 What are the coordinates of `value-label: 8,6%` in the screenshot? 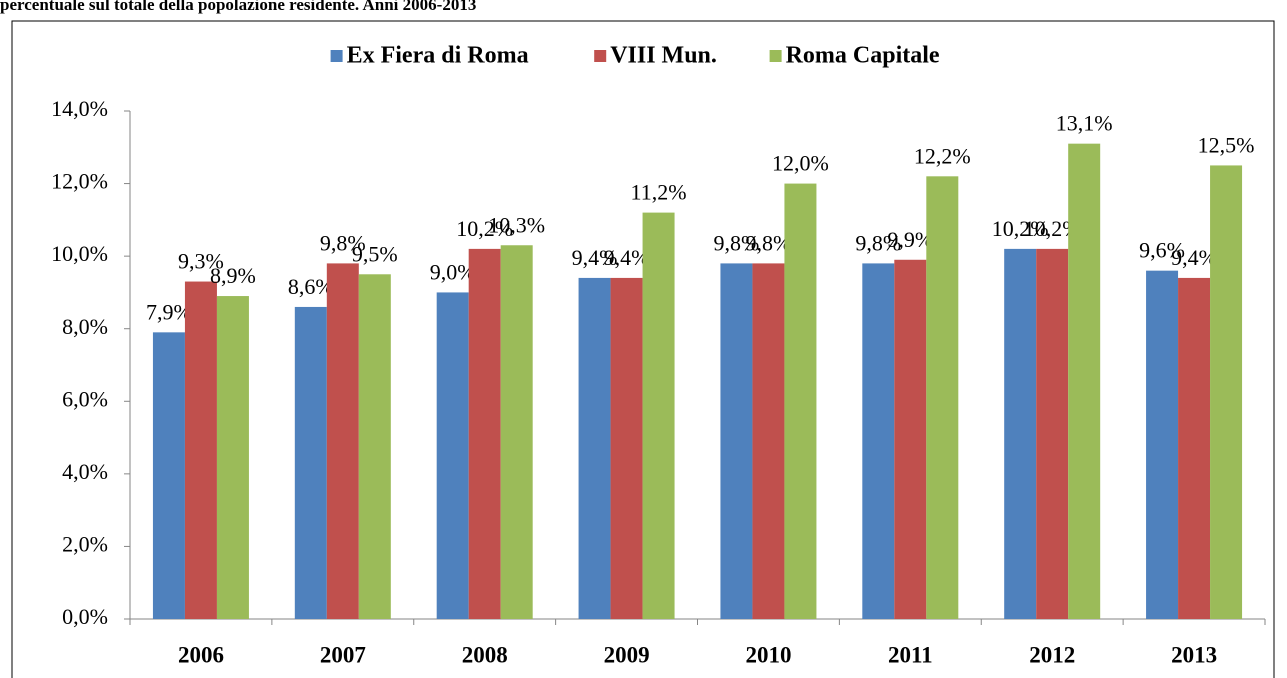 It's located at (311, 286).